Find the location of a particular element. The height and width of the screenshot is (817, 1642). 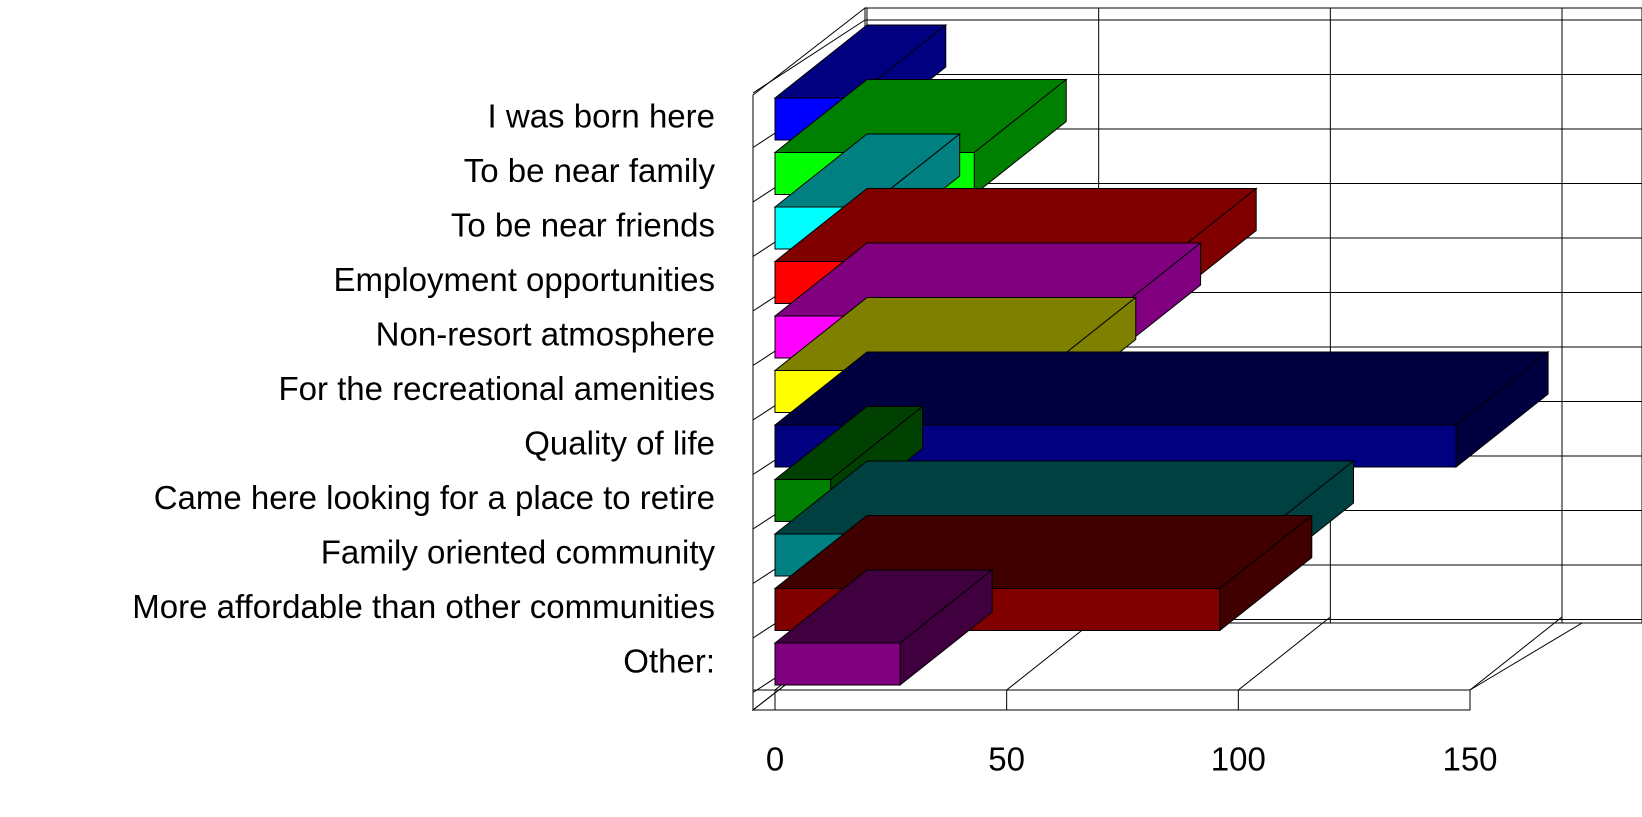

y-tick-label: Family oriented community is located at coordinates (518, 552).